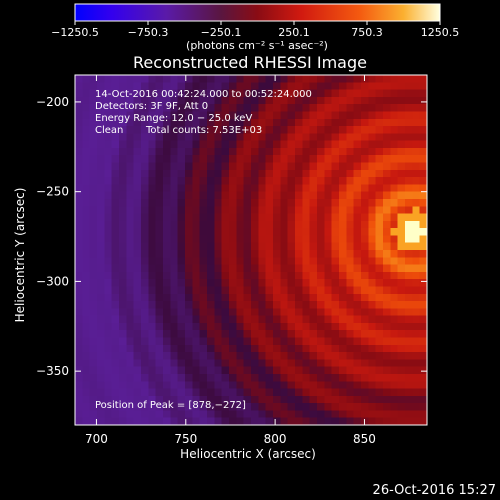  What do you see at coordinates (52, 281) in the screenshot?
I see `y-tick-label: −300` at bounding box center [52, 281].